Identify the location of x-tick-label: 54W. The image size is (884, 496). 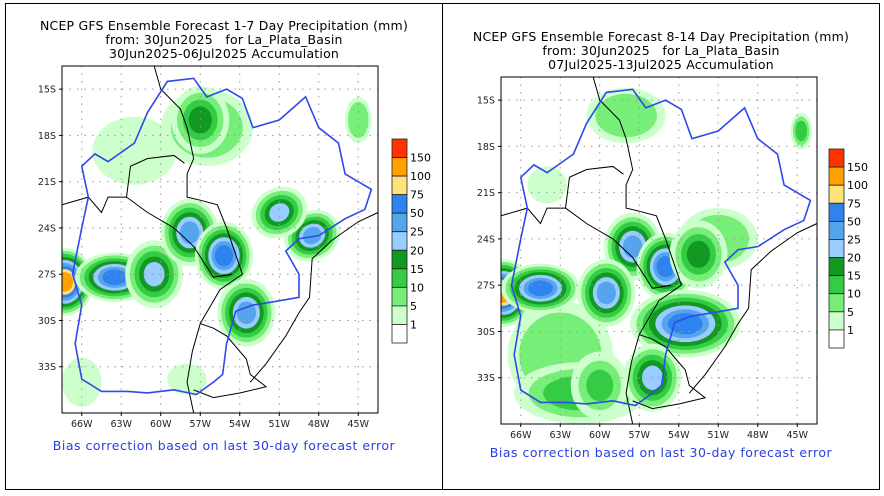
(679, 435).